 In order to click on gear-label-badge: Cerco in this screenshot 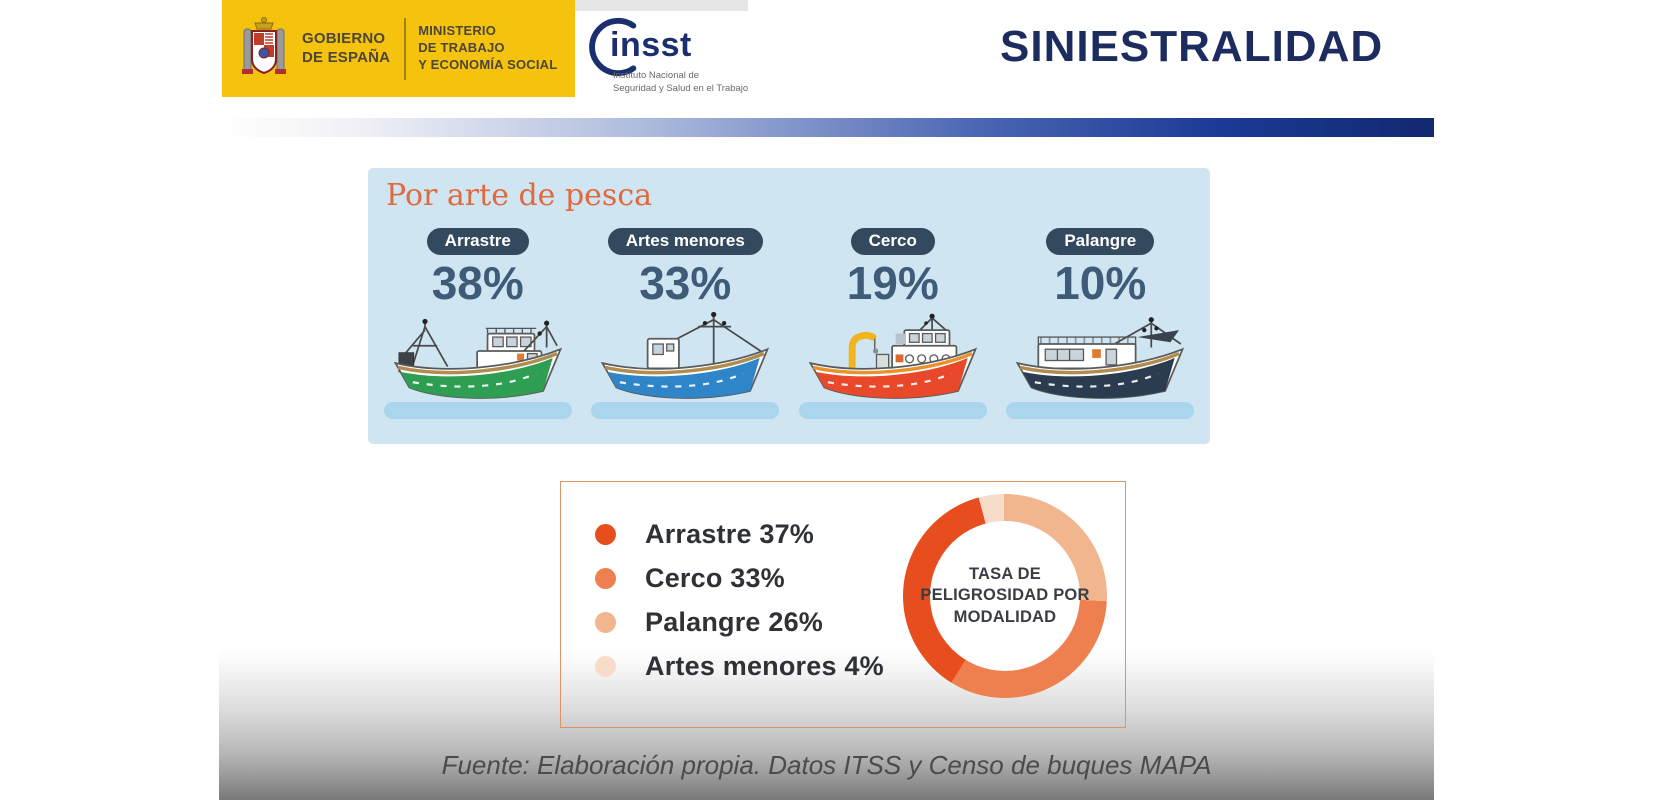, I will do `click(892, 241)`.